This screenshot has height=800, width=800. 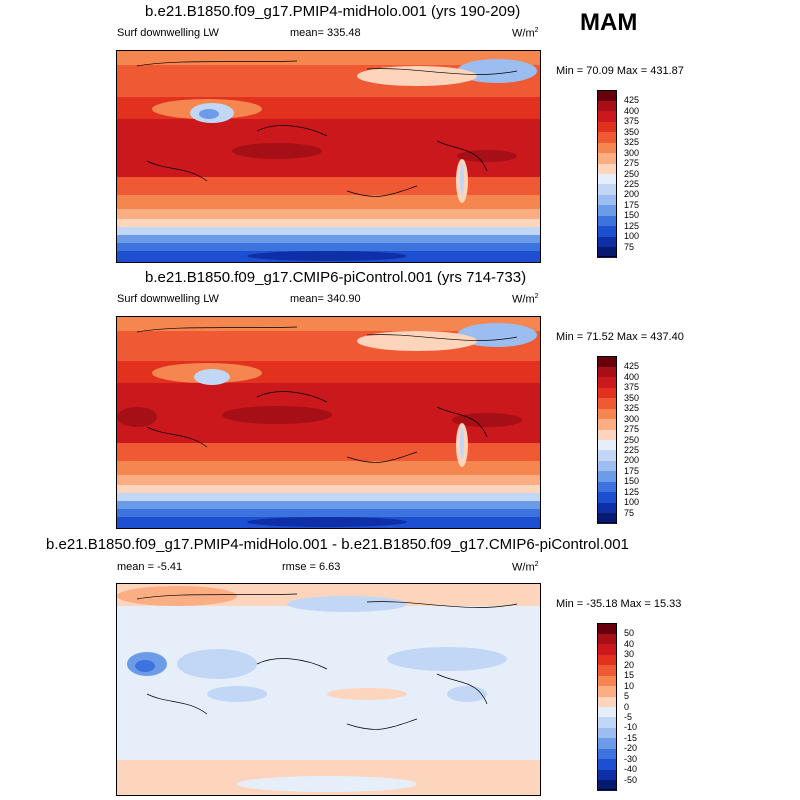 What do you see at coordinates (631, 769) in the screenshot?
I see `colorbar-level-label: -40` at bounding box center [631, 769].